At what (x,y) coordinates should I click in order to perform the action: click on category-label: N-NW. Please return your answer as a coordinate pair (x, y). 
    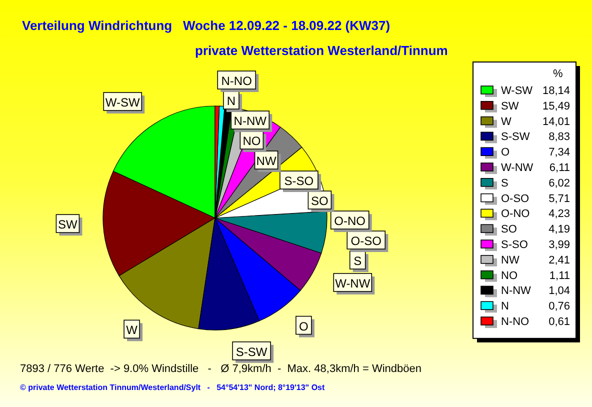
    Looking at the image, I should click on (250, 121).